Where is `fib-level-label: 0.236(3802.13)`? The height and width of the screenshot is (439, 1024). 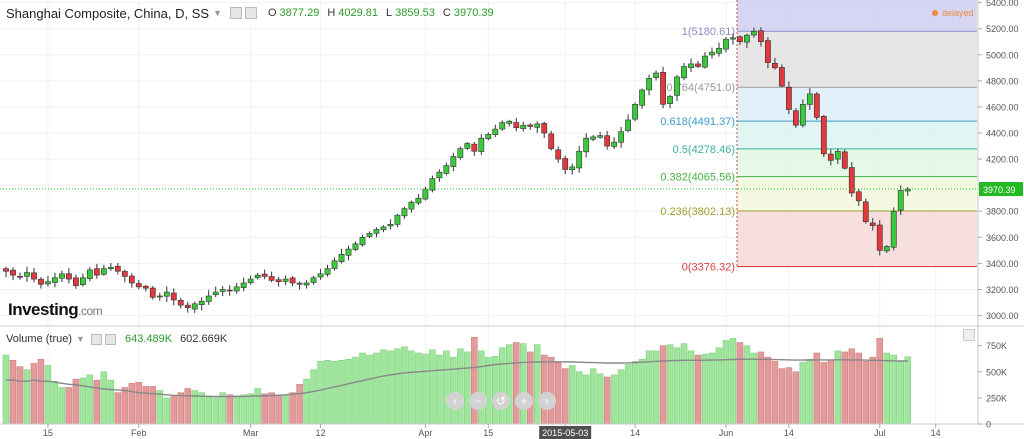 fib-level-label: 0.236(3802.13) is located at coordinates (697, 212).